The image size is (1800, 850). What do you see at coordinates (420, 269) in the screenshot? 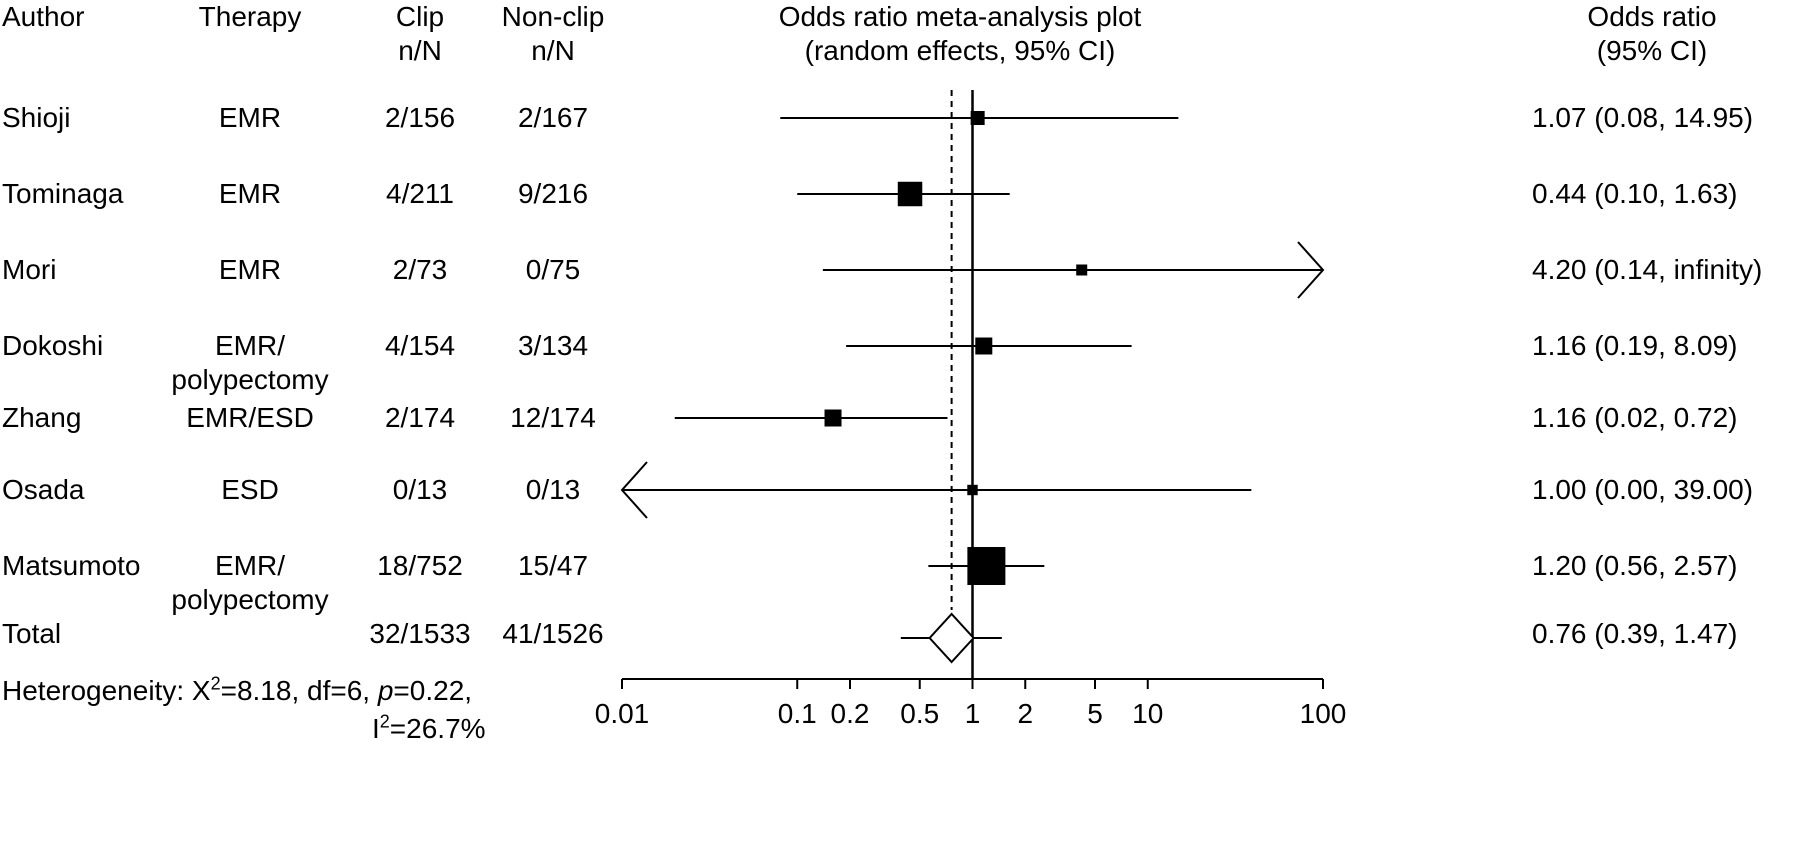
I see `study-clip: 2/73` at bounding box center [420, 269].